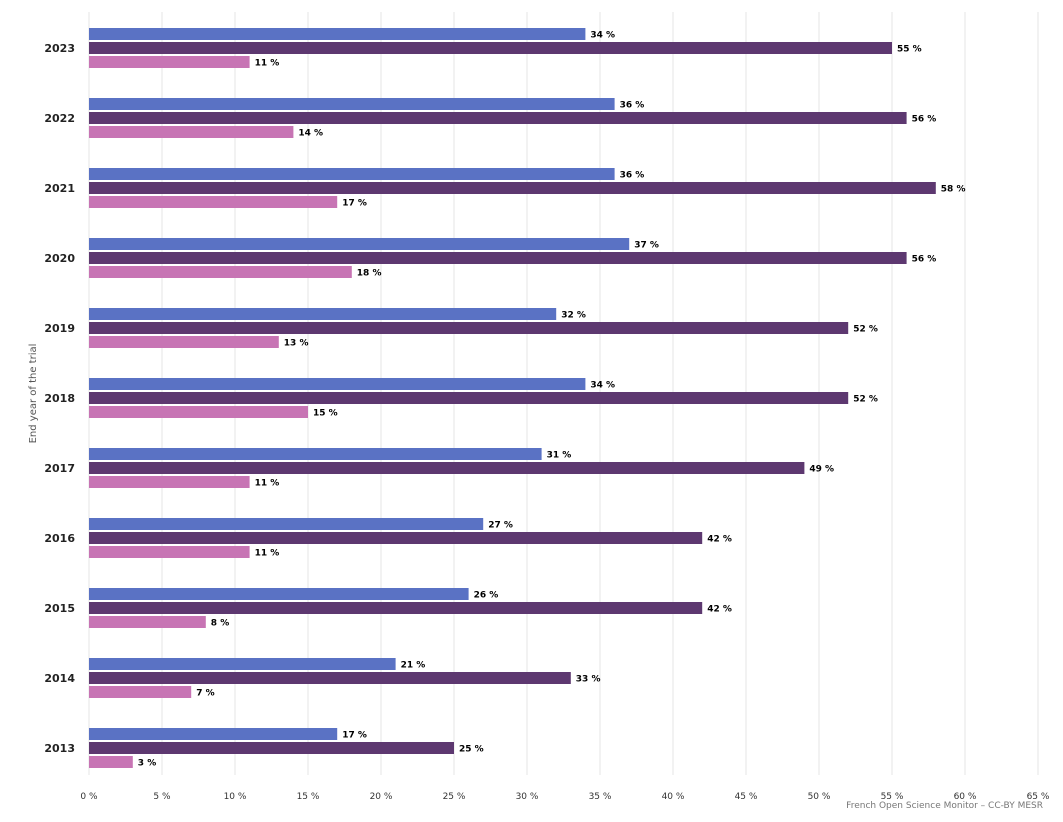 The width and height of the screenshot is (1063, 822). I want to click on data-label: 49 %, so click(821, 470).